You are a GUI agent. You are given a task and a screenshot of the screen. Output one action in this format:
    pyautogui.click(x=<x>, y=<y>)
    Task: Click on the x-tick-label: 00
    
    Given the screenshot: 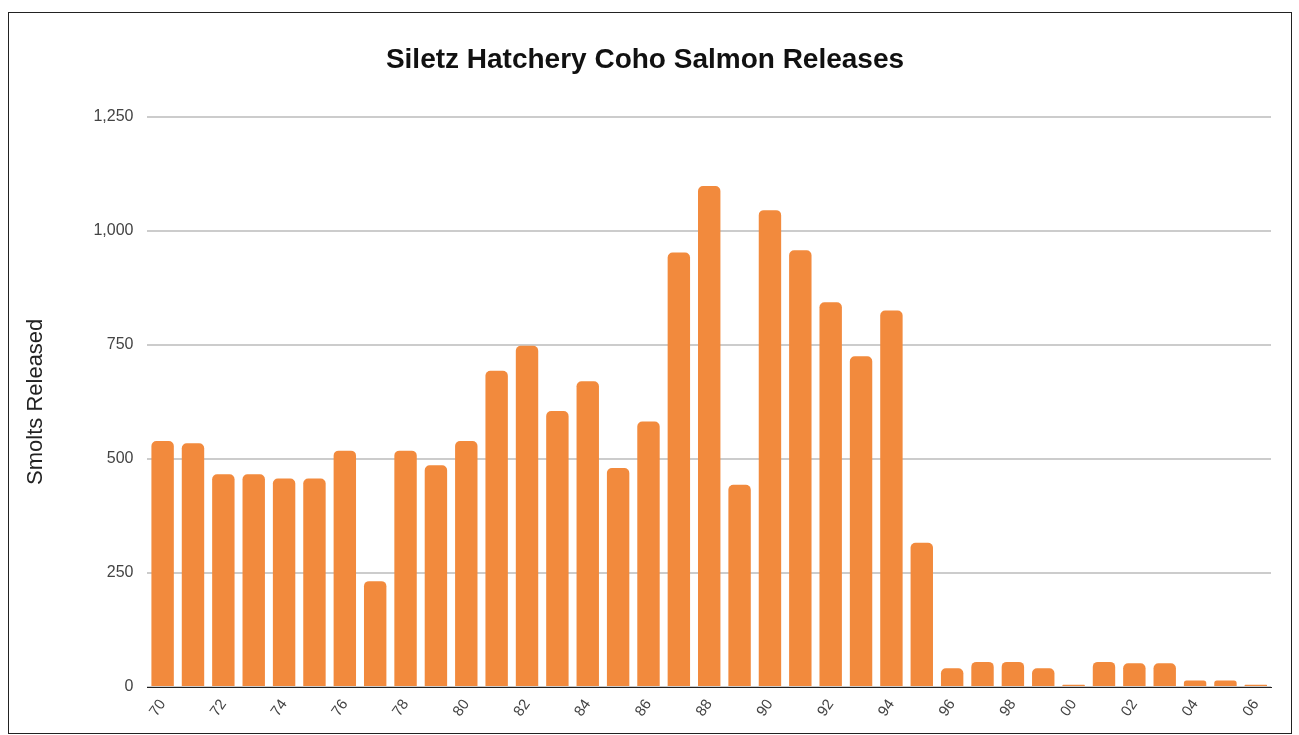 What is the action you would take?
    pyautogui.click(x=1067, y=707)
    